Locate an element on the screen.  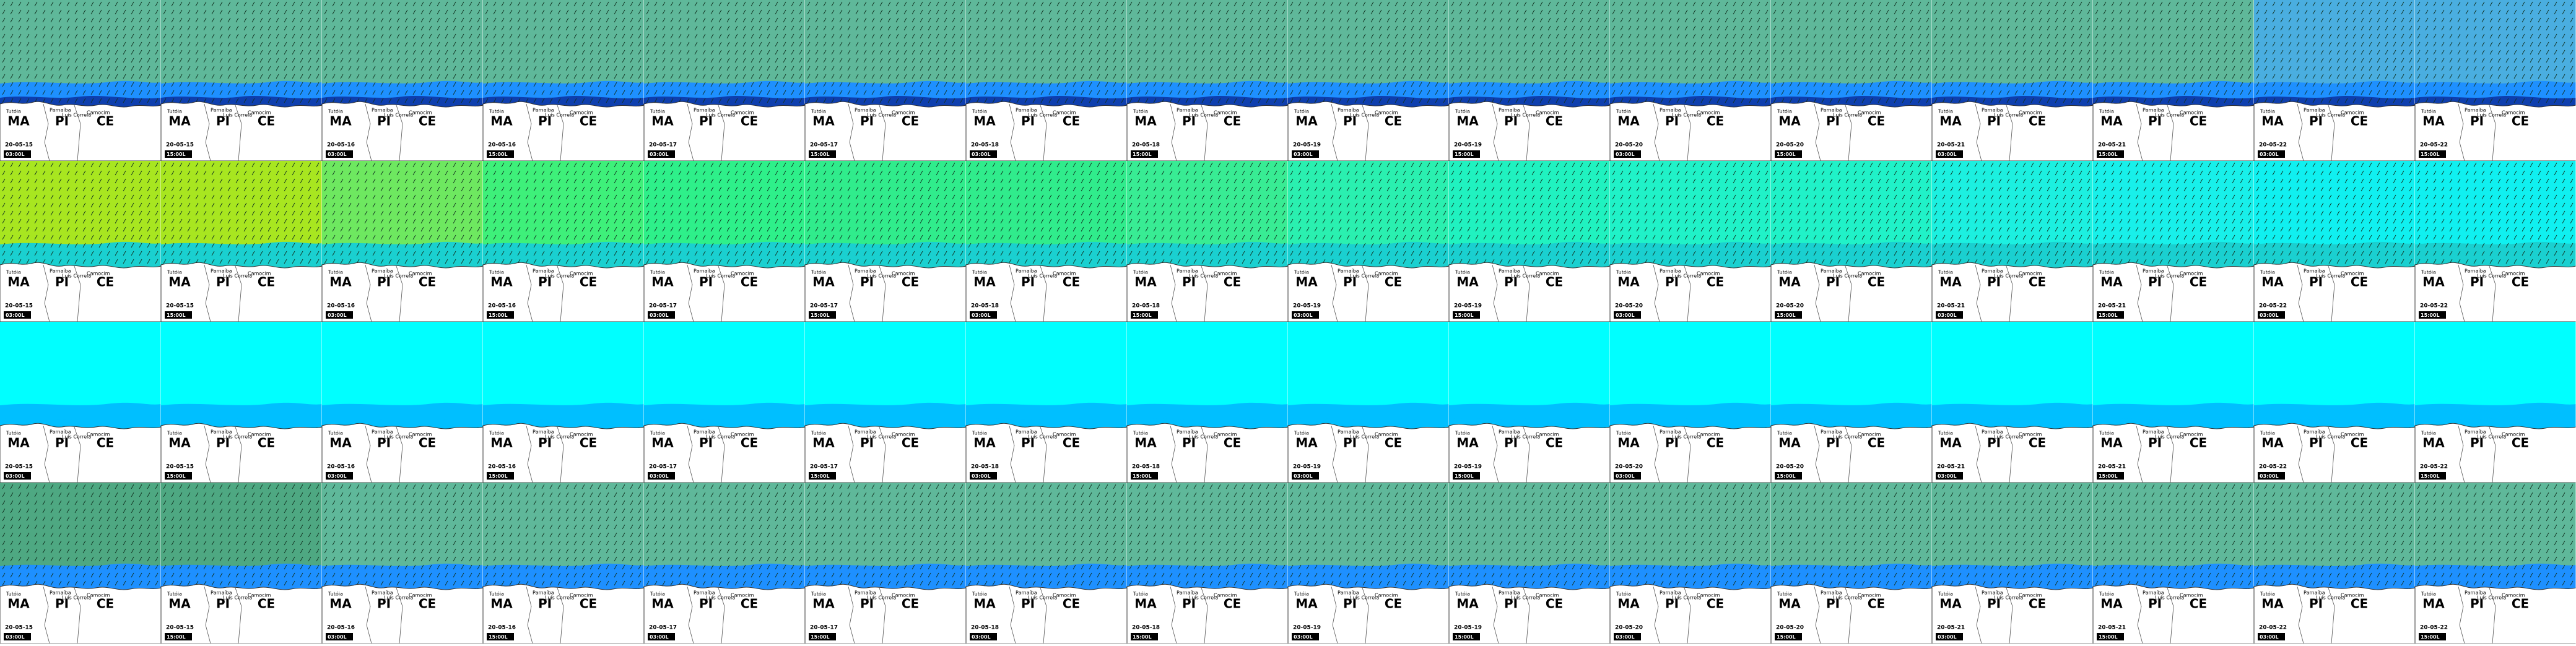
panel-date: 20-05-22 is located at coordinates (2273, 628).